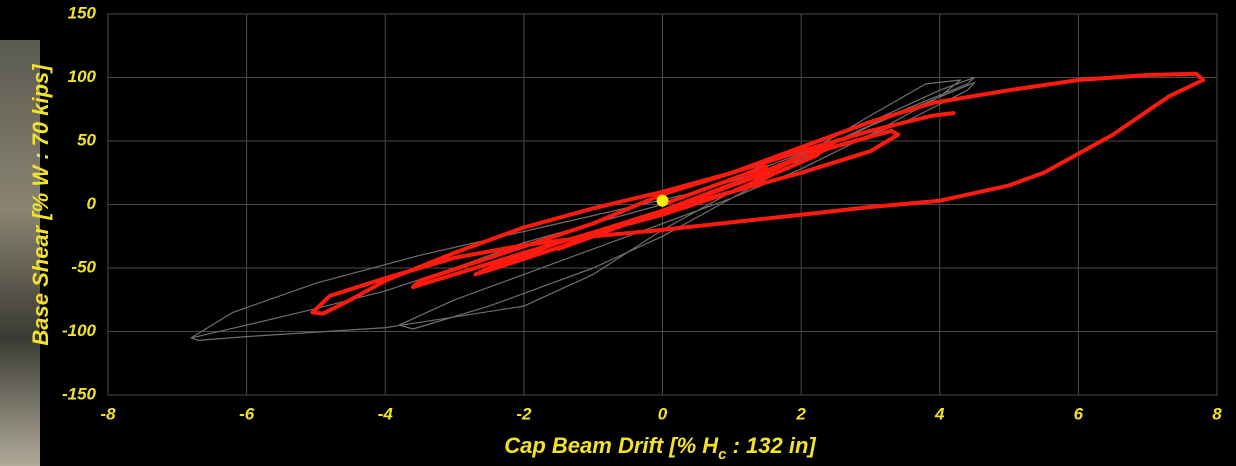  What do you see at coordinates (20, 253) in the screenshot?
I see `photo-strip` at bounding box center [20, 253].